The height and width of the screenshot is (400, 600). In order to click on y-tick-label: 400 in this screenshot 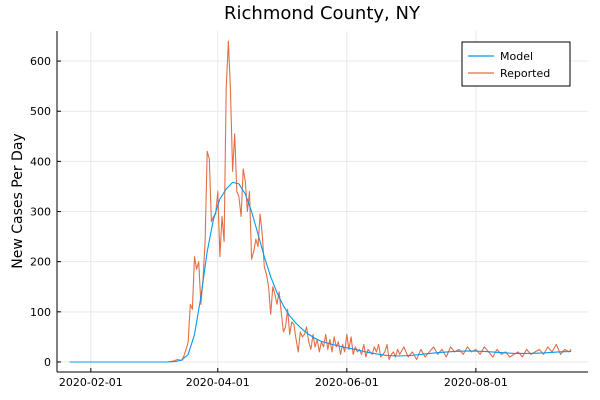, I will do `click(40, 161)`.